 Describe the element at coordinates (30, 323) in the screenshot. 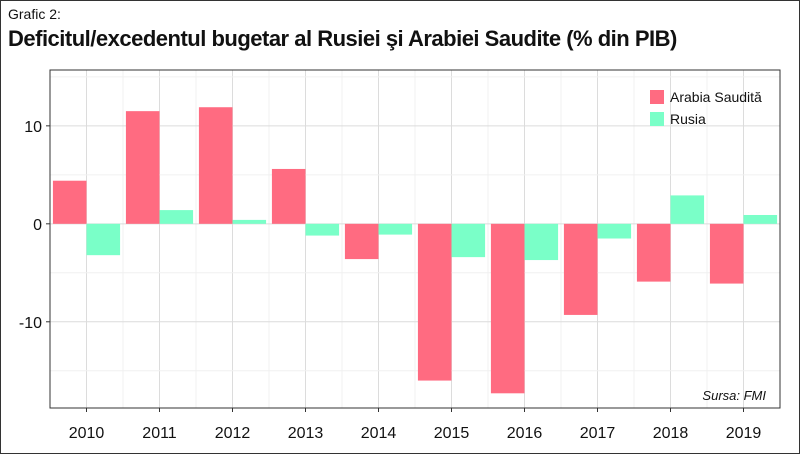

I see `y-tick-label: -10` at that location.